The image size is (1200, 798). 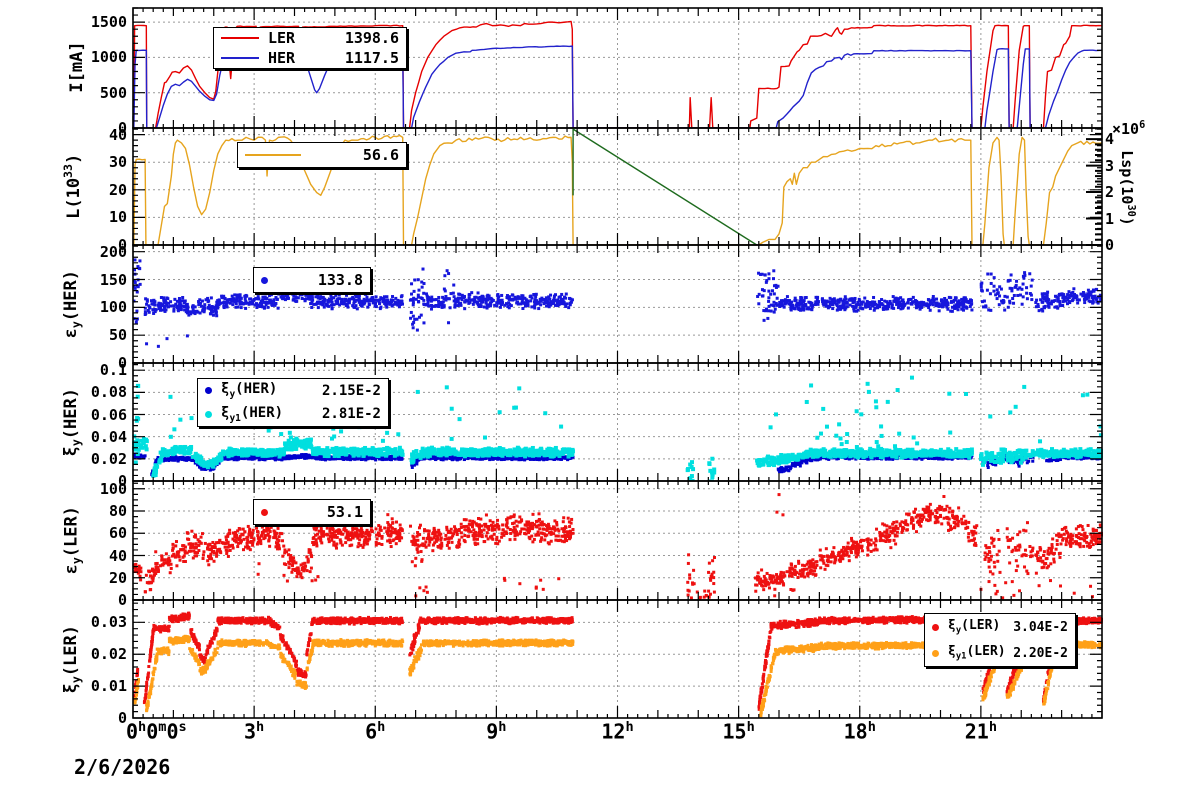 I want to click on legend-row-xiy1-her: ξy1(HER) 2.81E-2, so click(x=293, y=415).